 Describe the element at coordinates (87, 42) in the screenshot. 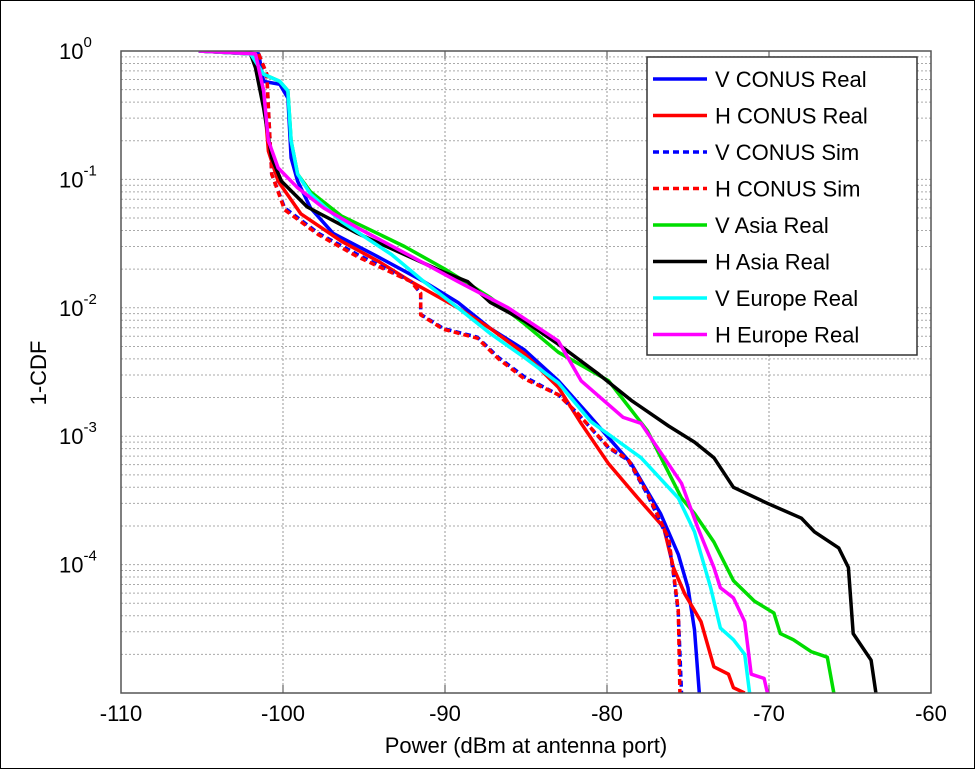

I see `y-tick-exponent: 0` at that location.